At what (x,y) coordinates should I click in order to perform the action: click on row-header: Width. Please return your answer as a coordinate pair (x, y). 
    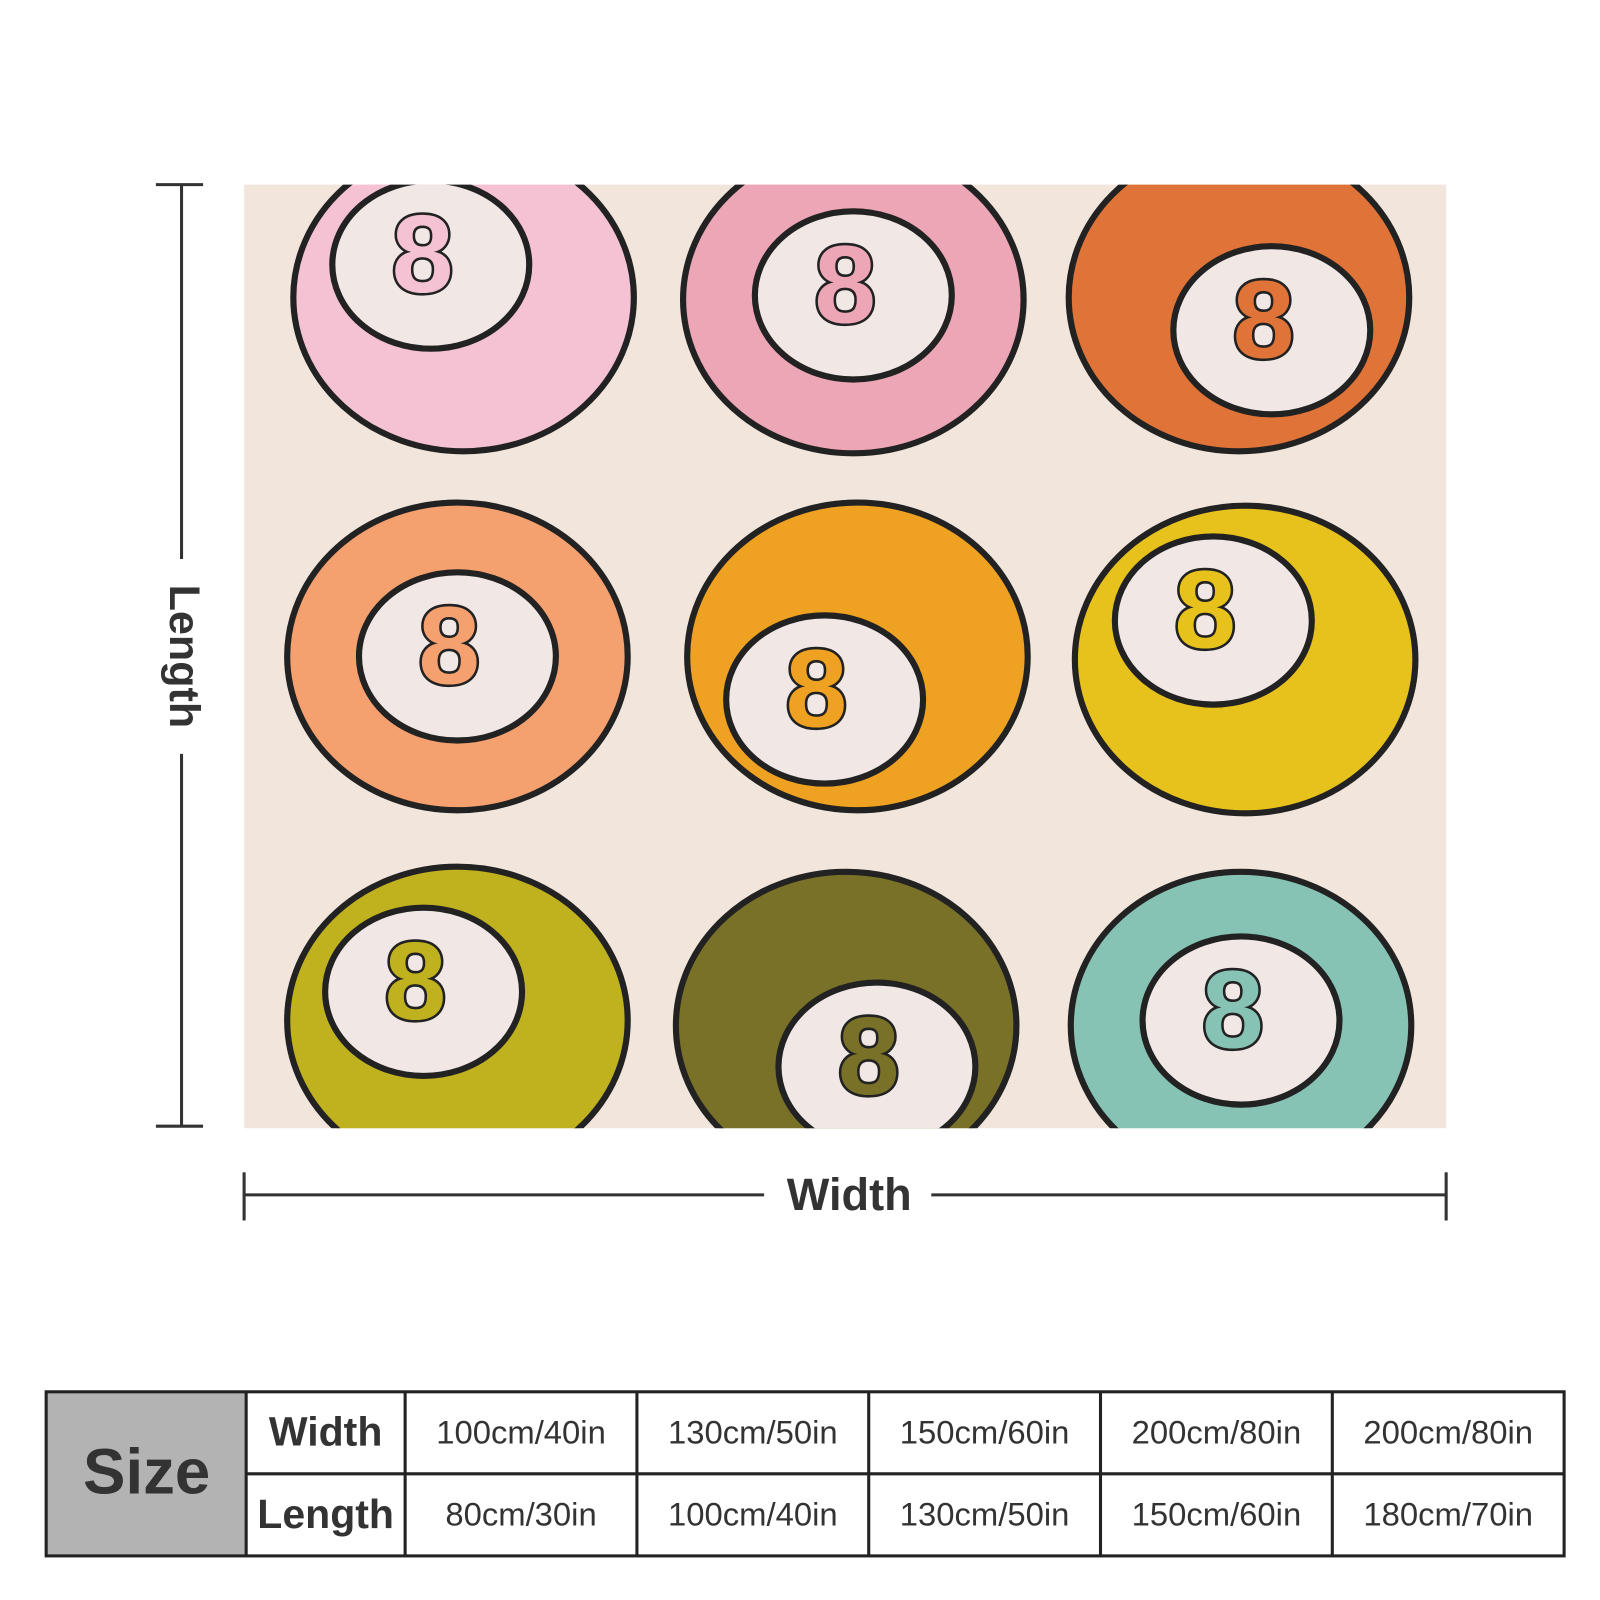
    Looking at the image, I should click on (326, 1432).